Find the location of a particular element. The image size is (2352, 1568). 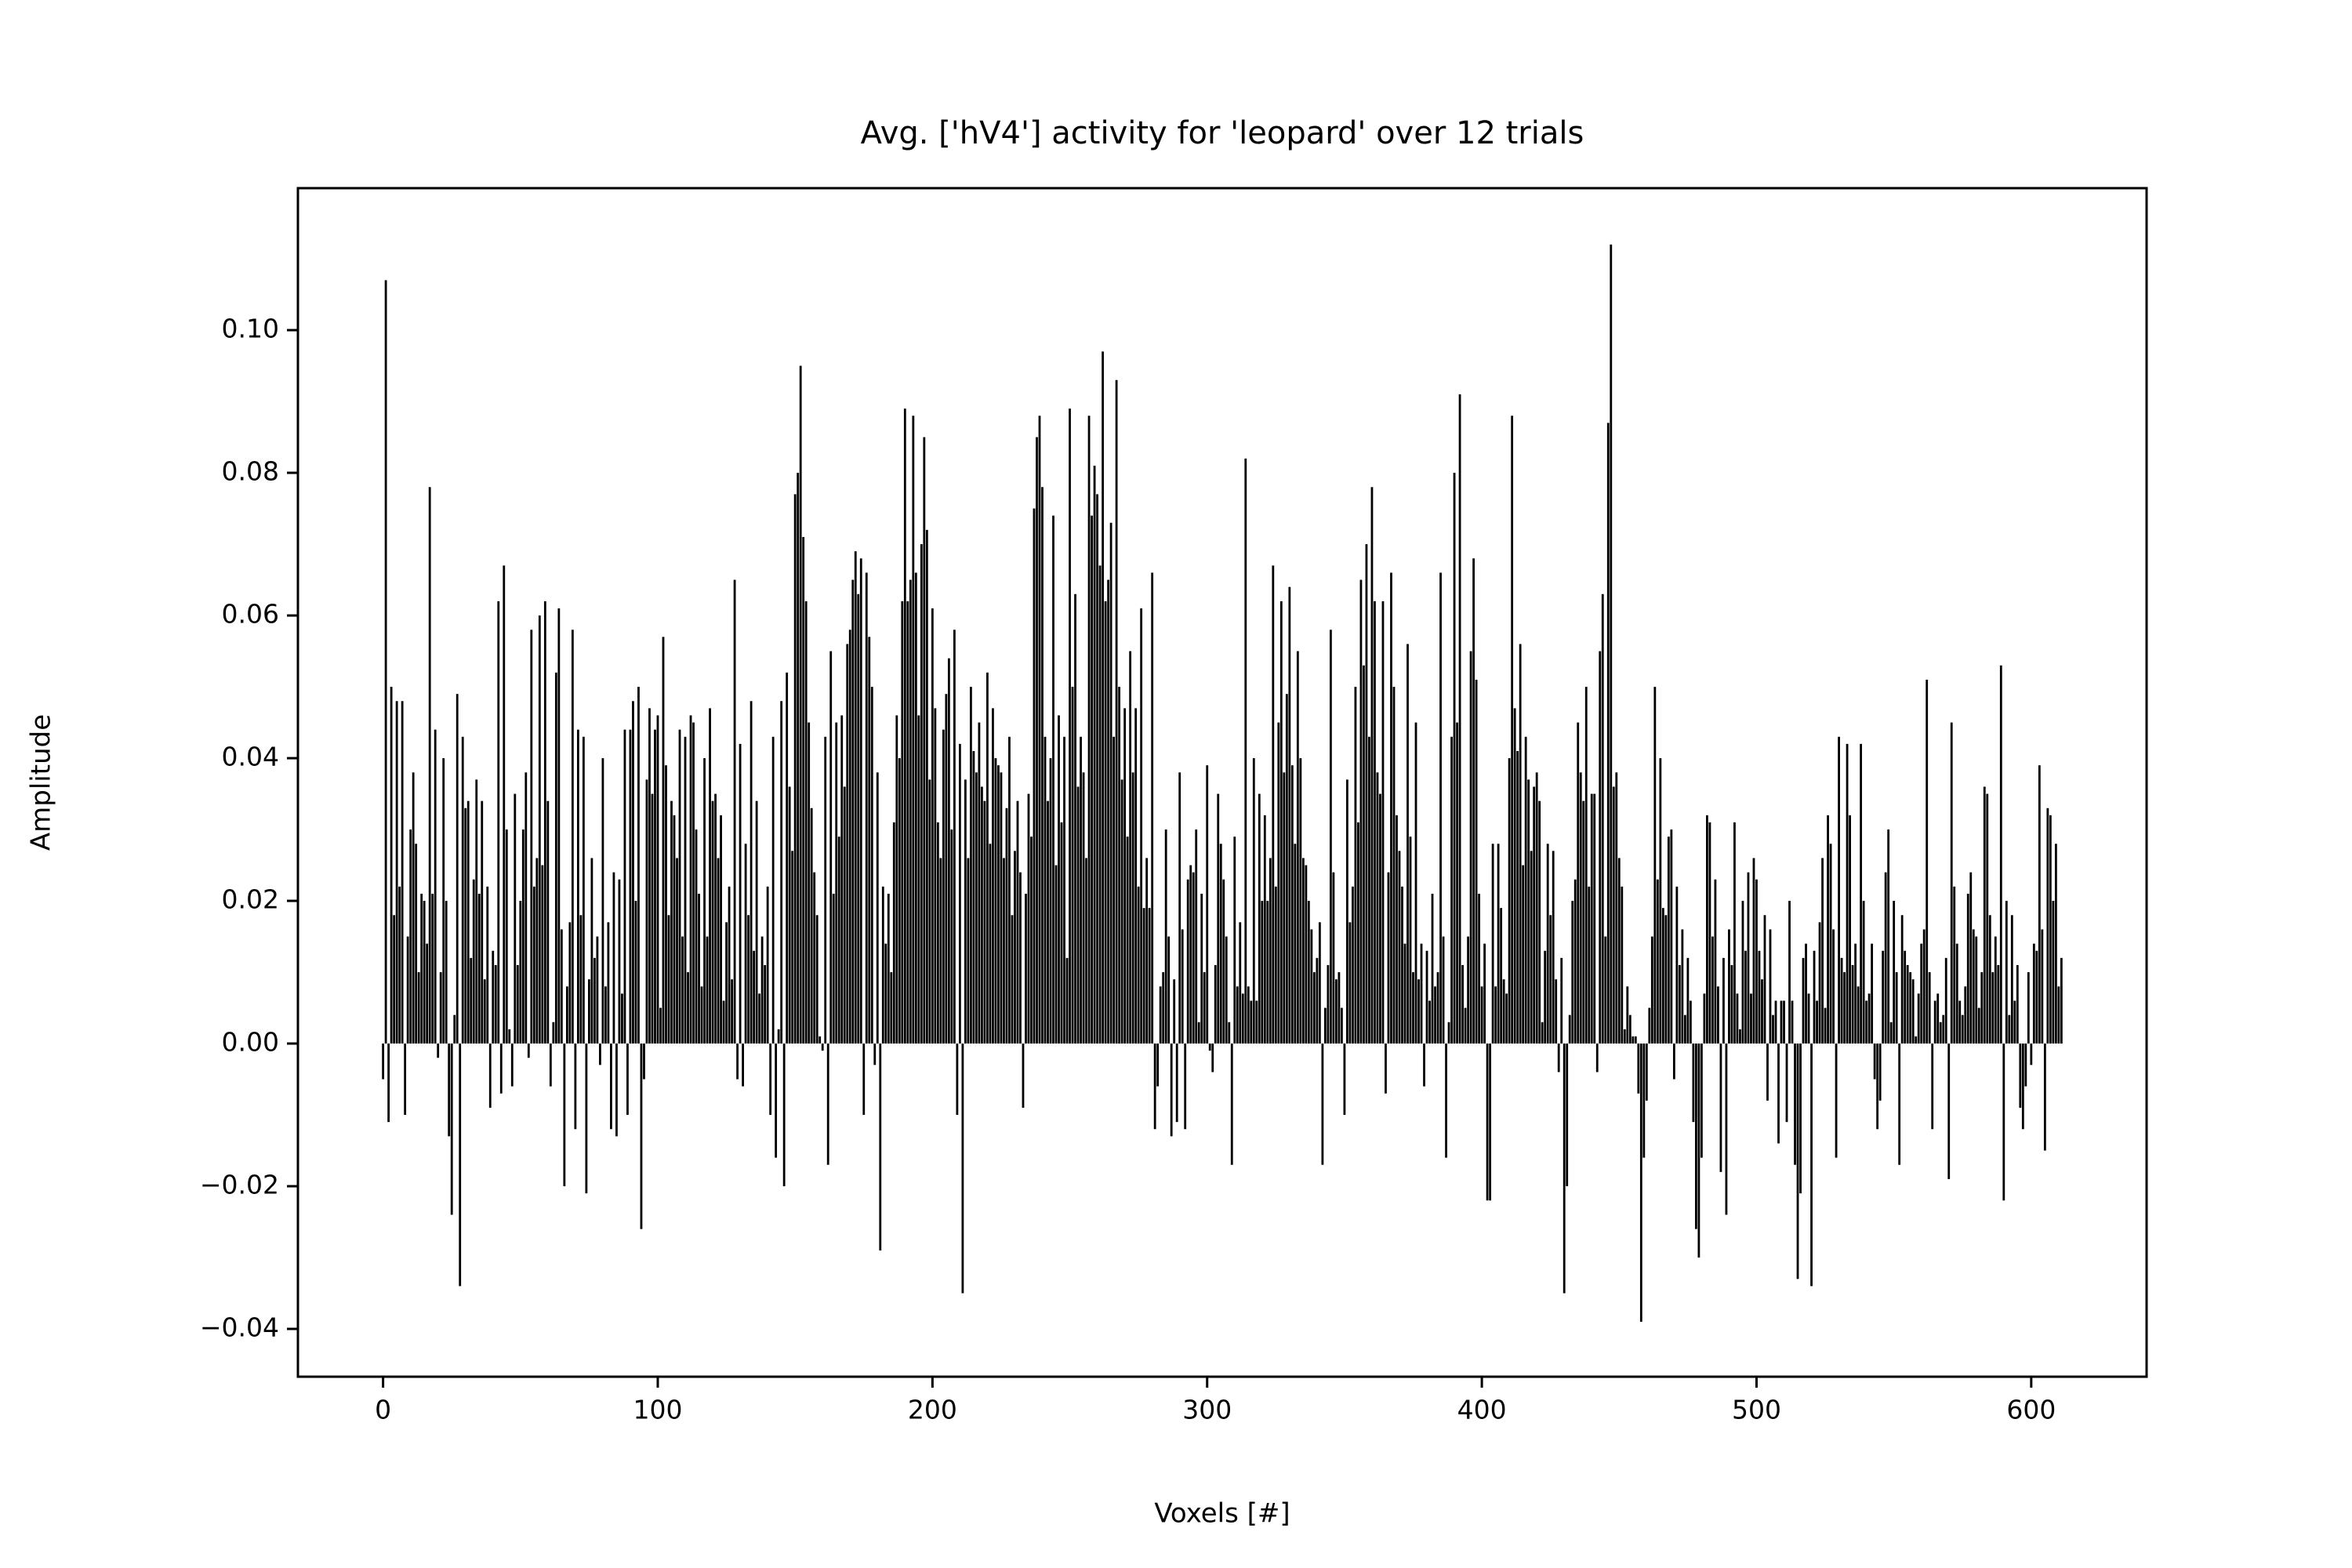

x-tick-label: 600 is located at coordinates (2031, 1410).